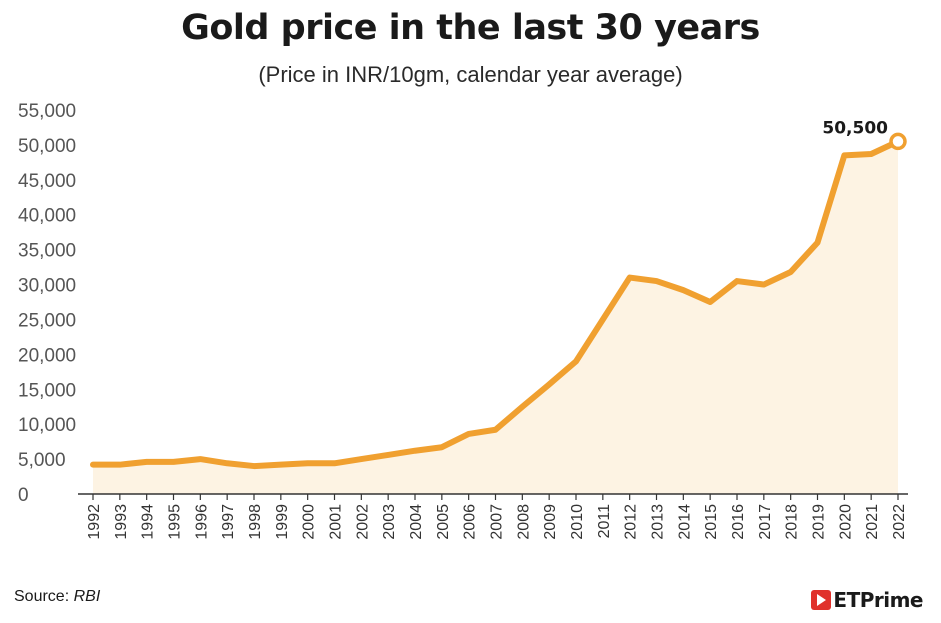 The width and height of the screenshot is (941, 623). What do you see at coordinates (255, 522) in the screenshot?
I see `x-tick-label: 1998` at bounding box center [255, 522].